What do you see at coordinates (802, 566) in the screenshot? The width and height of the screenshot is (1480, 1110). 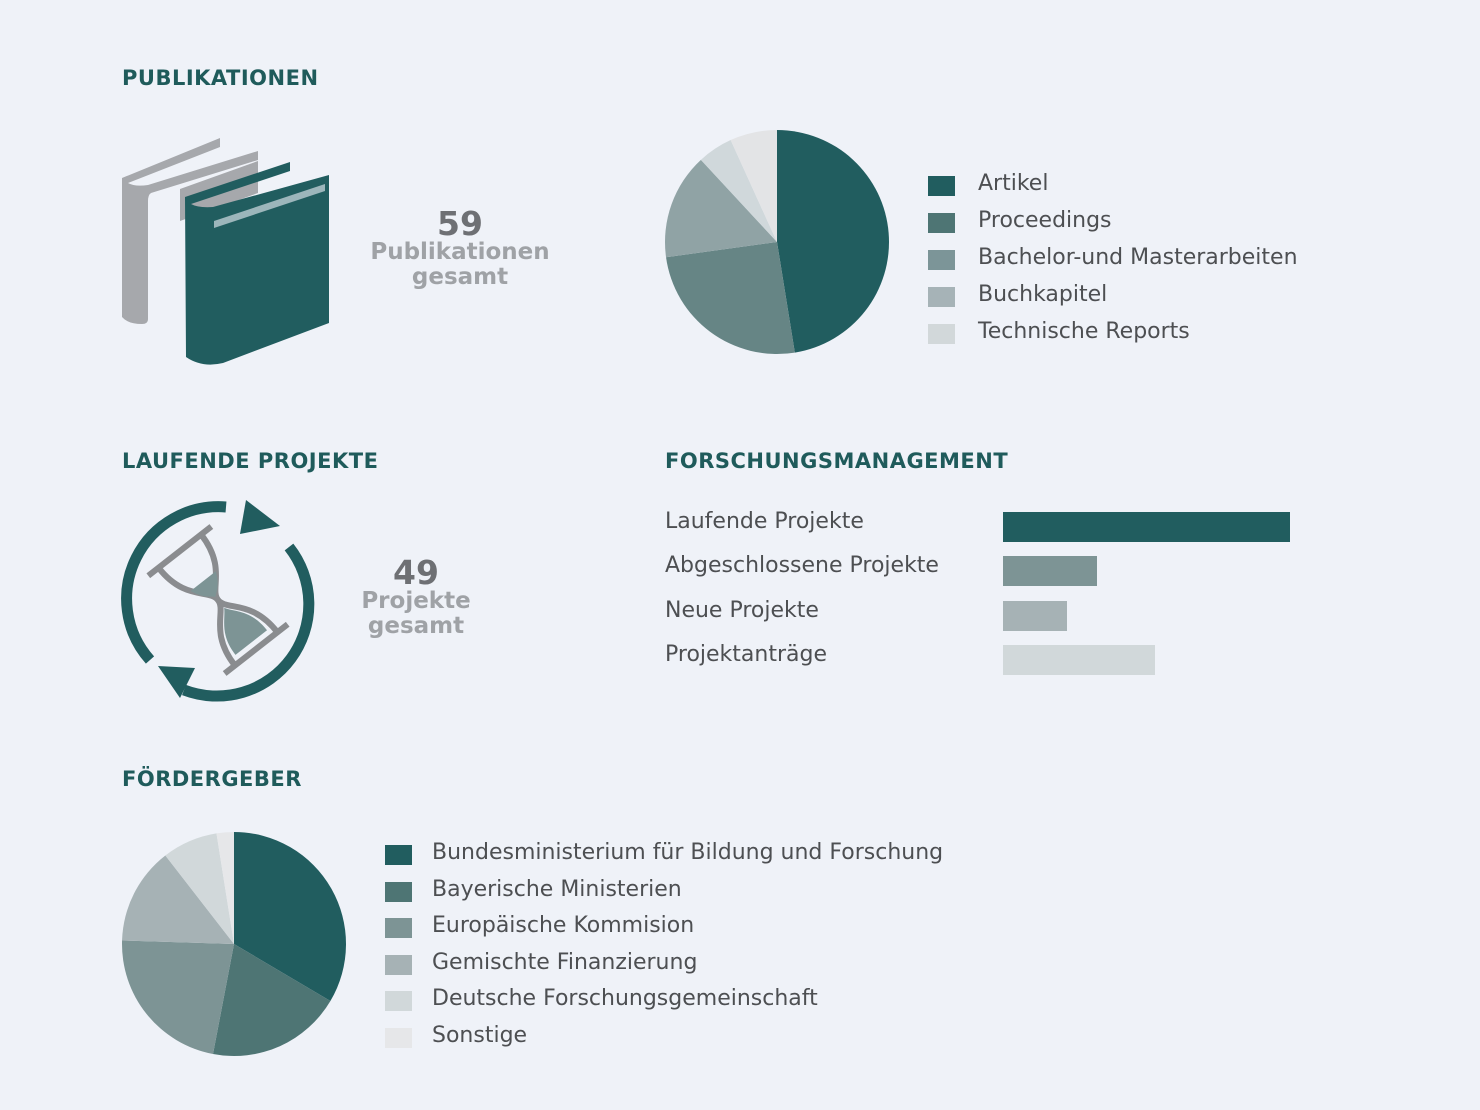 I see `bar-label: Abgeschlossene Projekte` at bounding box center [802, 566].